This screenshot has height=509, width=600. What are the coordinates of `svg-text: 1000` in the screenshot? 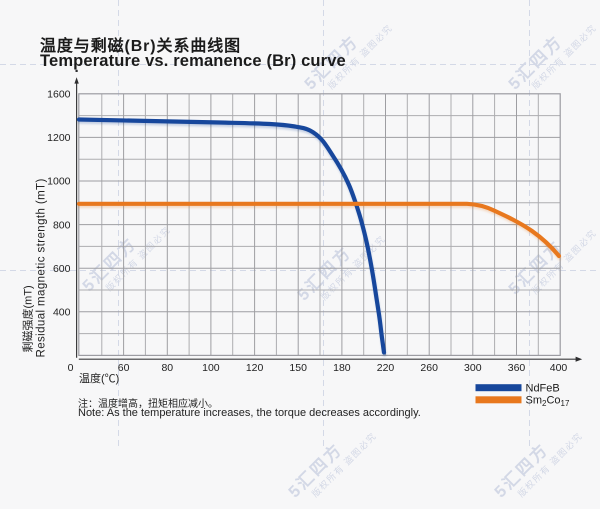 It's located at (59, 182).